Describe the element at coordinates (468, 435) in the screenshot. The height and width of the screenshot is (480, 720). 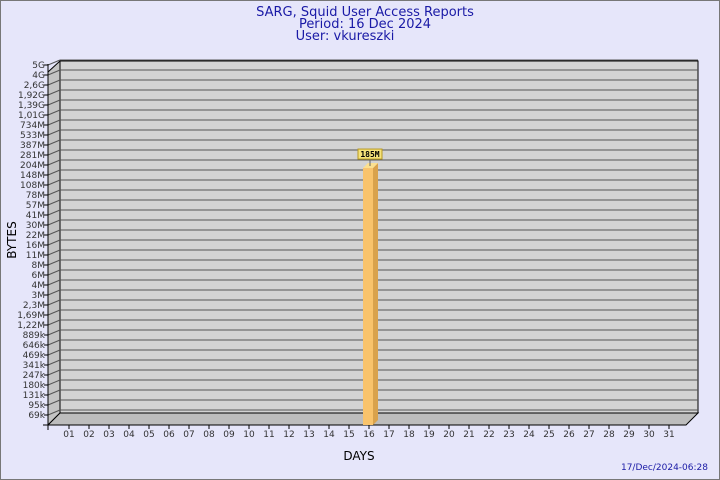
I see `x-tick-label: 21` at that location.